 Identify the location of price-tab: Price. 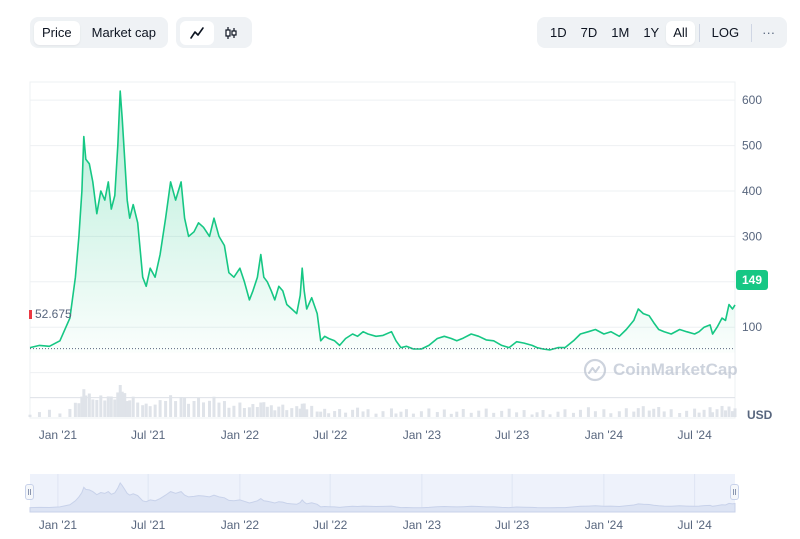
(57, 32).